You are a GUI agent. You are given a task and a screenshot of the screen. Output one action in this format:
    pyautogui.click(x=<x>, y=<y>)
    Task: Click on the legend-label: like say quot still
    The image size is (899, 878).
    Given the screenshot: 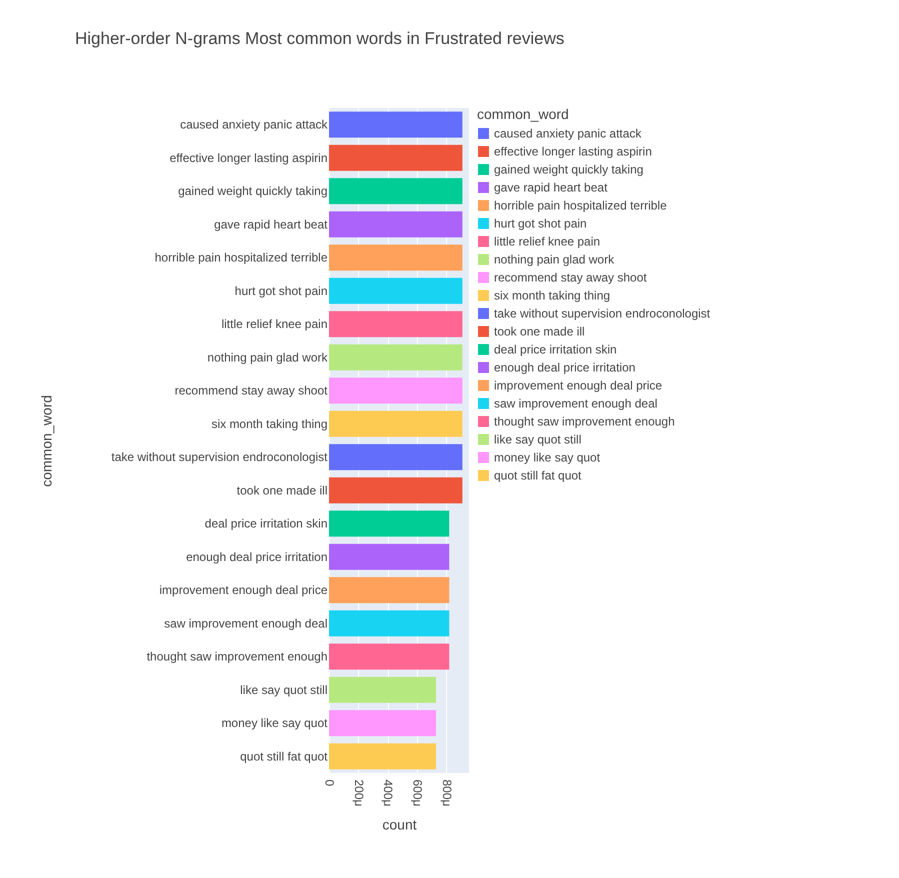 What is the action you would take?
    pyautogui.click(x=538, y=439)
    